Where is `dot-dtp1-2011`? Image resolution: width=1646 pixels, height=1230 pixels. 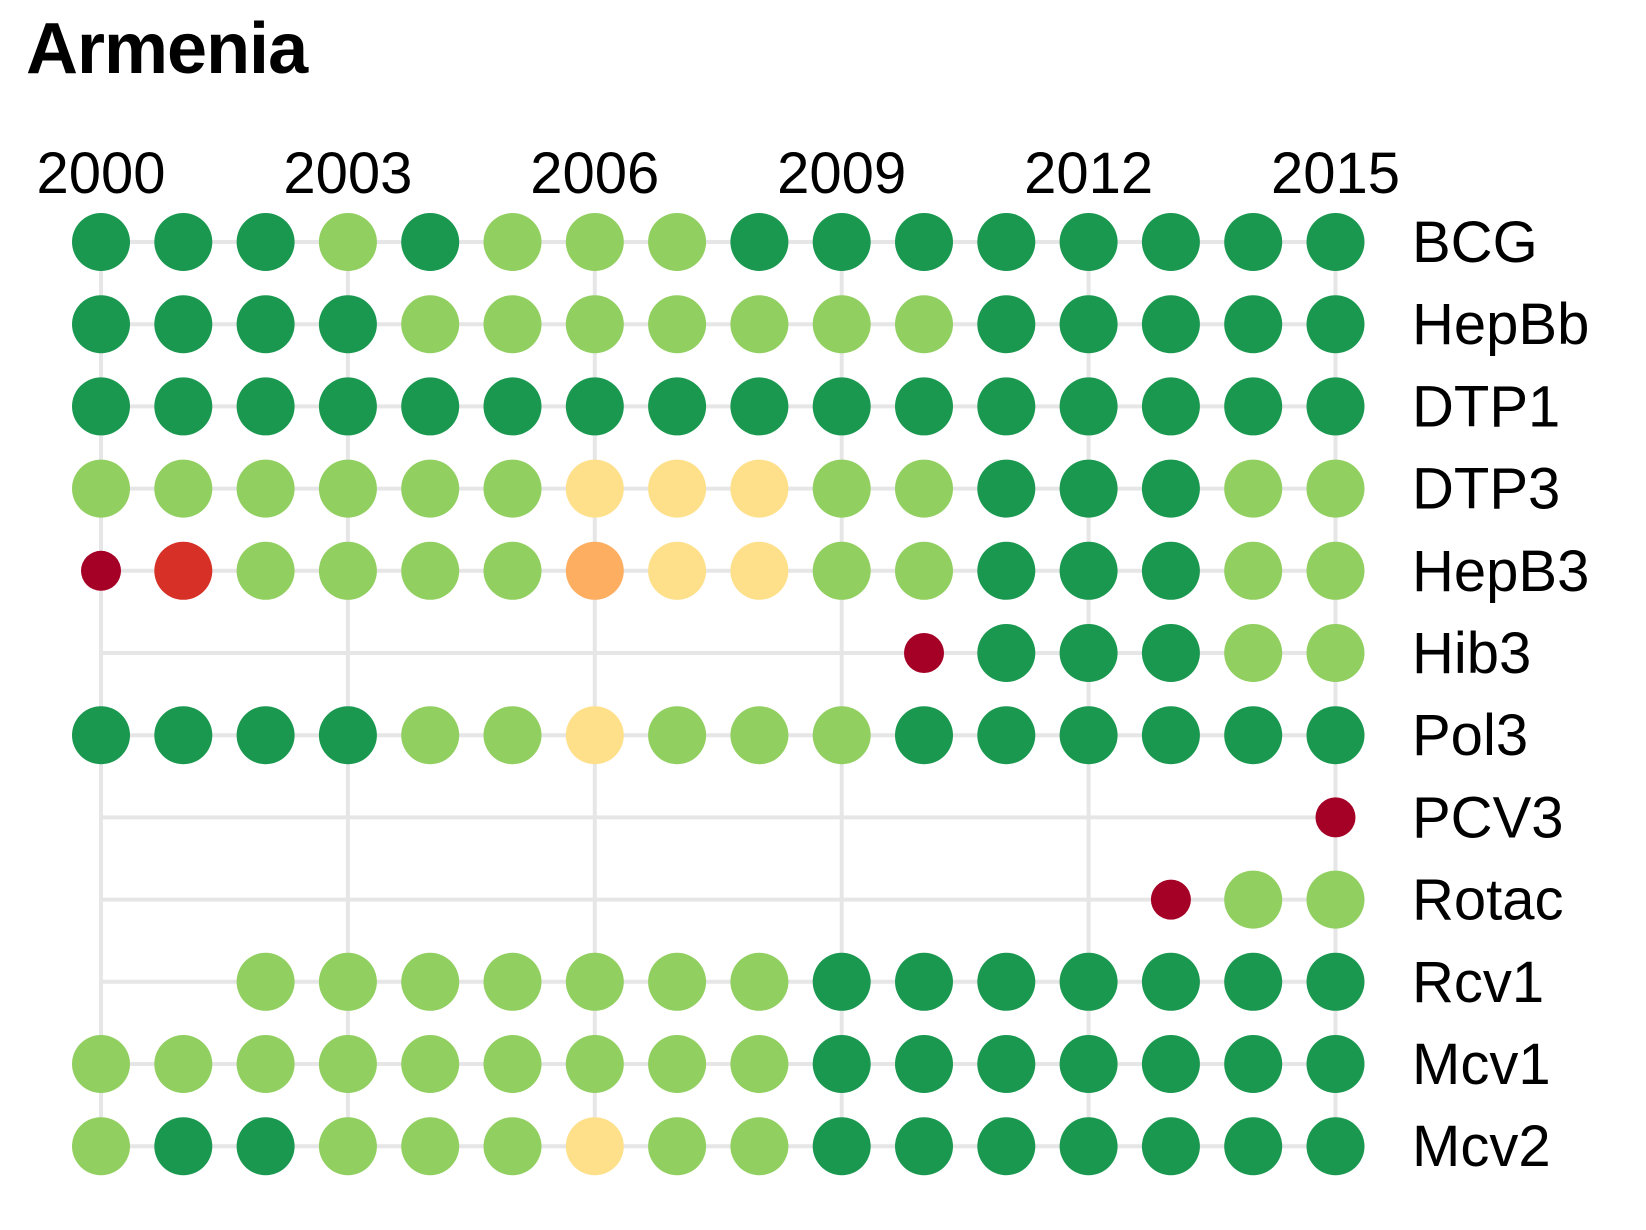
dot-dtp1-2011 is located at coordinates (1006, 406).